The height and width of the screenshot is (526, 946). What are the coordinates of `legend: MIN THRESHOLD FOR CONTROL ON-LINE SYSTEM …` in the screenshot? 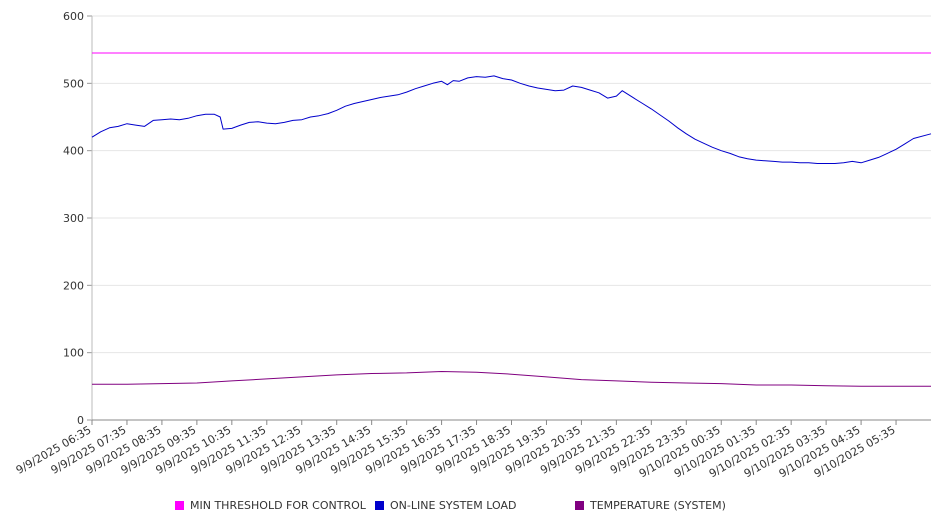 It's located at (450, 505).